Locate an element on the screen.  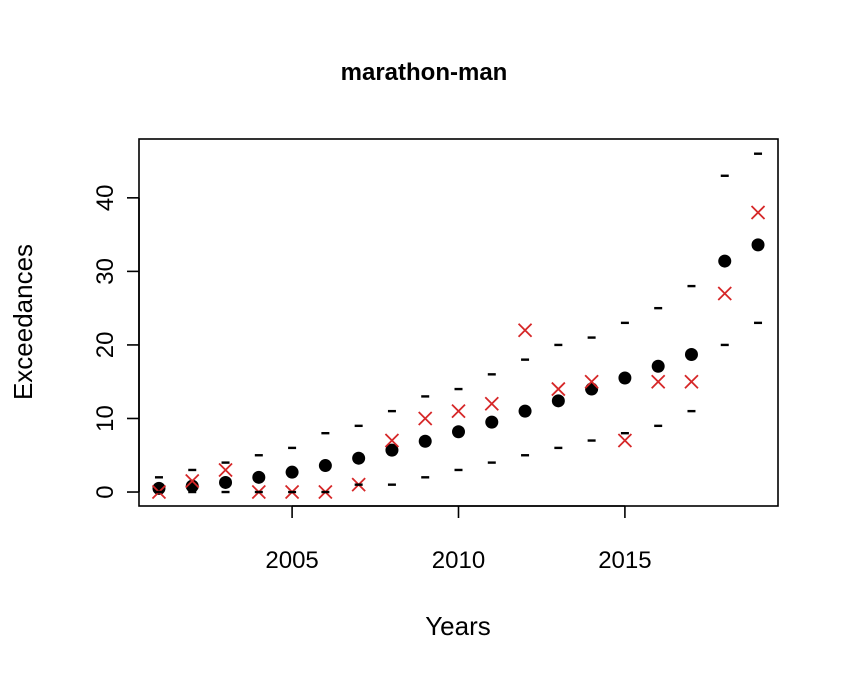
y-tick-label-4: 40 is located at coordinates (105, 197).